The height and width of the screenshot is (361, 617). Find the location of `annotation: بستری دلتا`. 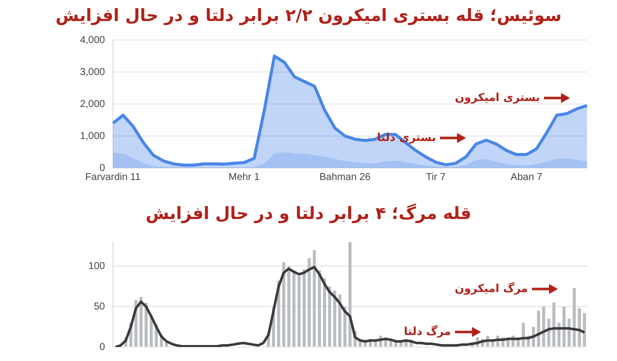

annotation: بستری دلتا is located at coordinates (406, 137).